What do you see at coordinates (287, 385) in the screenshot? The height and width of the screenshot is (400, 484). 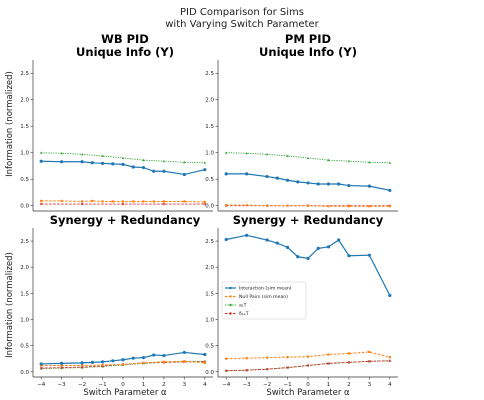 I see `x-tick-label: −1` at bounding box center [287, 385].